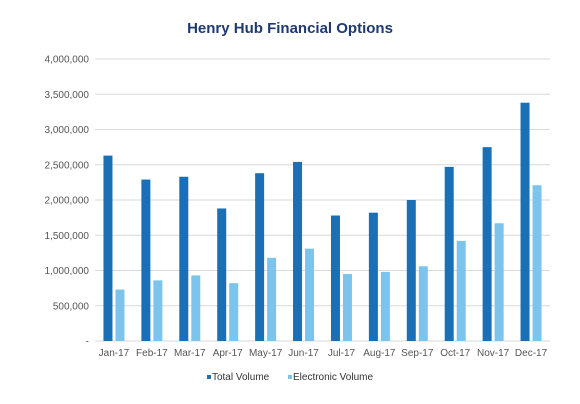  What do you see at coordinates (67, 130) in the screenshot?
I see `y-tick-label: 3,000,000` at bounding box center [67, 130].